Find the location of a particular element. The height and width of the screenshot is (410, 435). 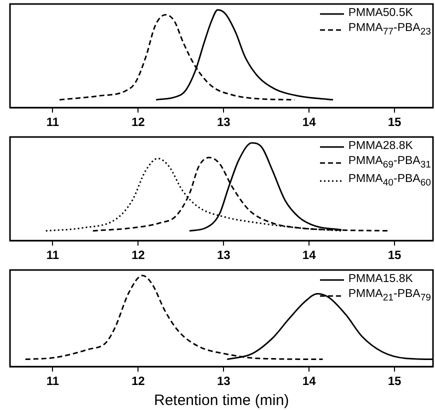

legend-label: PMMA15.8K is located at coordinates (380, 279).